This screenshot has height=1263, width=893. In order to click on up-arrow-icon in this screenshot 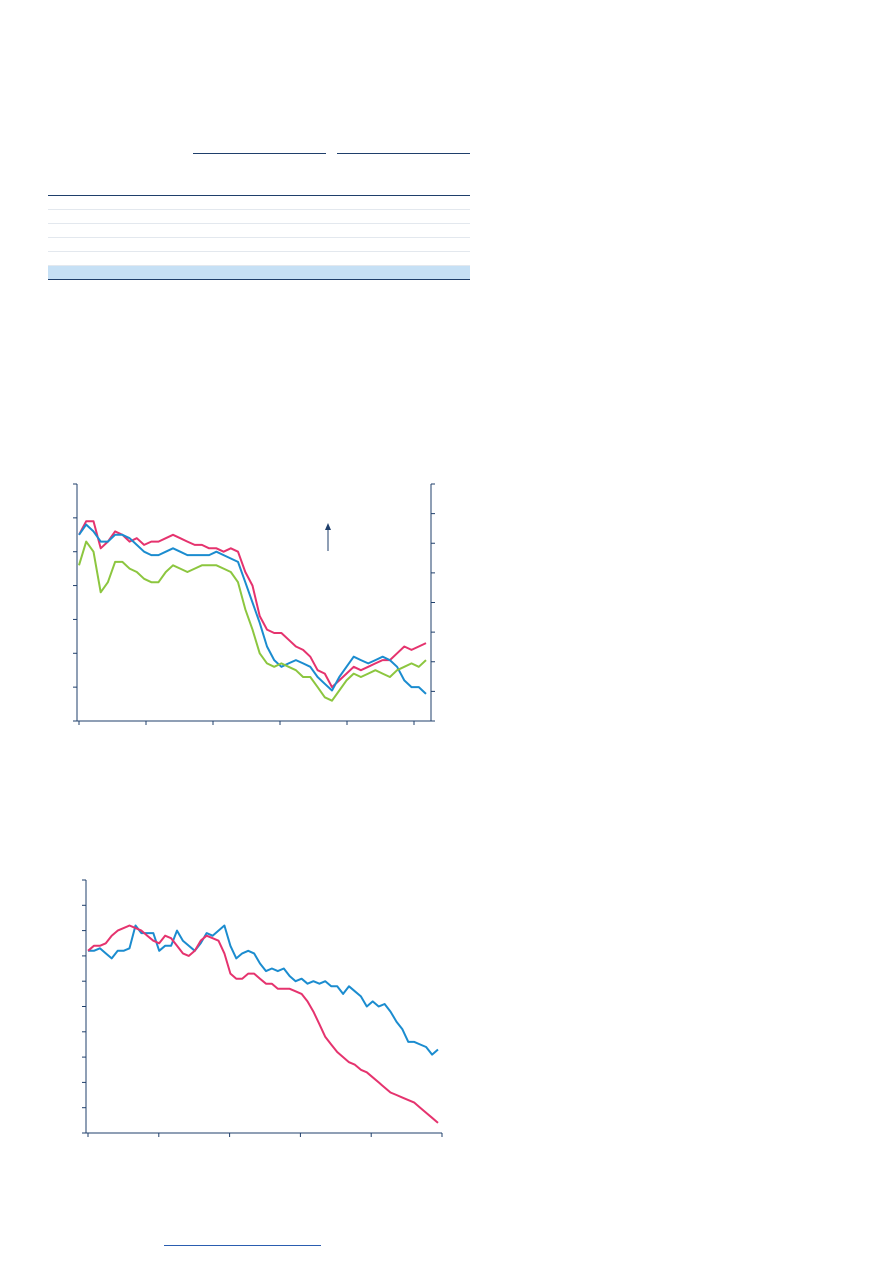, I will do `click(328, 526)`.